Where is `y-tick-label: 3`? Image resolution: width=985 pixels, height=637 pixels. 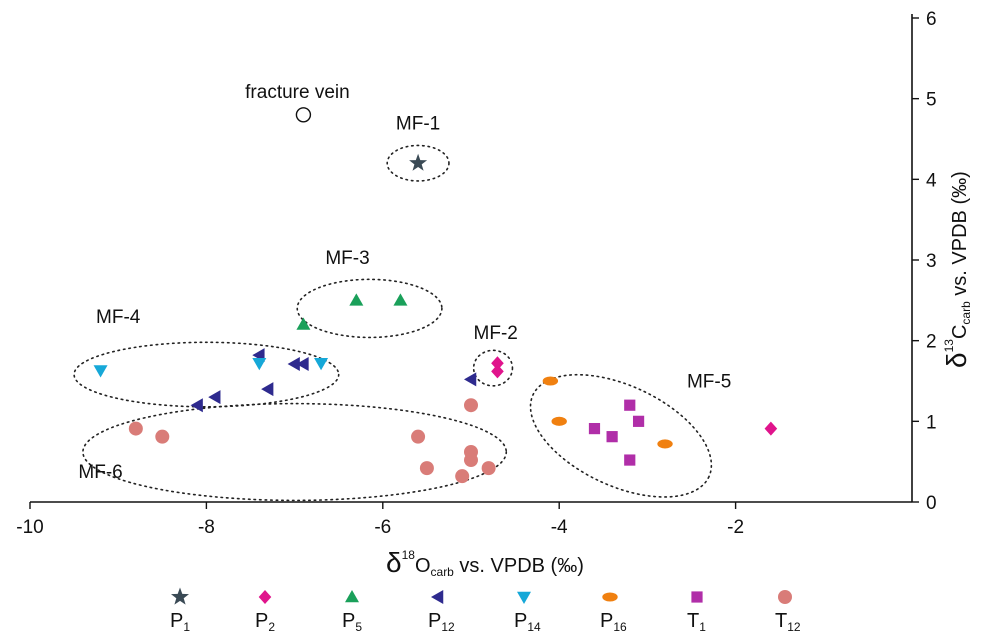 y-tick-label: 3 is located at coordinates (931, 261).